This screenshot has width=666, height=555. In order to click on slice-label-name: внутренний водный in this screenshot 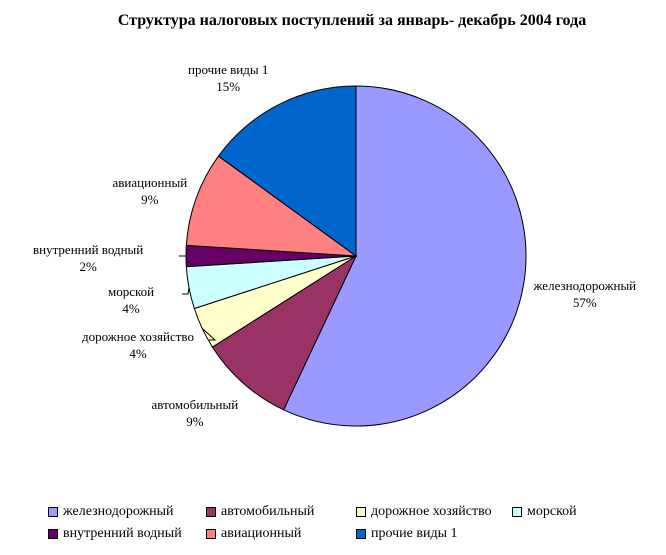, I will do `click(88, 249)`.